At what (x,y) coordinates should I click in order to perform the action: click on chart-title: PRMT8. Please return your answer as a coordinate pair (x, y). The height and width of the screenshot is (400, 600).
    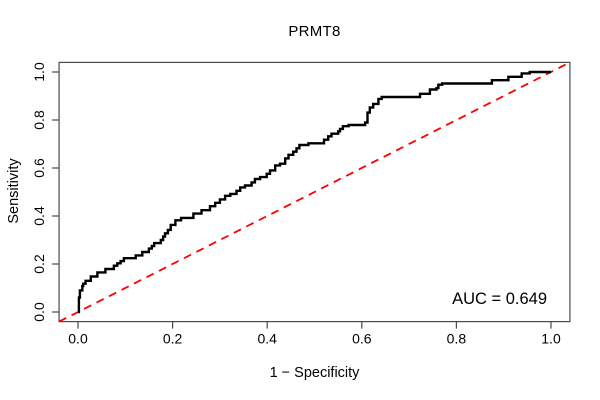
    Looking at the image, I should click on (314, 31).